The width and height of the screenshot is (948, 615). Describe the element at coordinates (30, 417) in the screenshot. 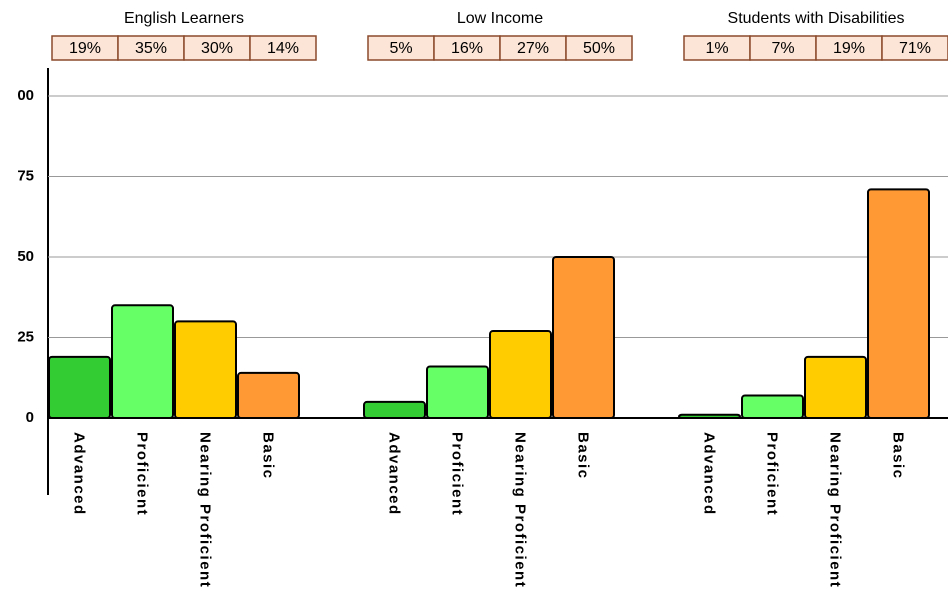

I see `y-tick-label: 0` at that location.